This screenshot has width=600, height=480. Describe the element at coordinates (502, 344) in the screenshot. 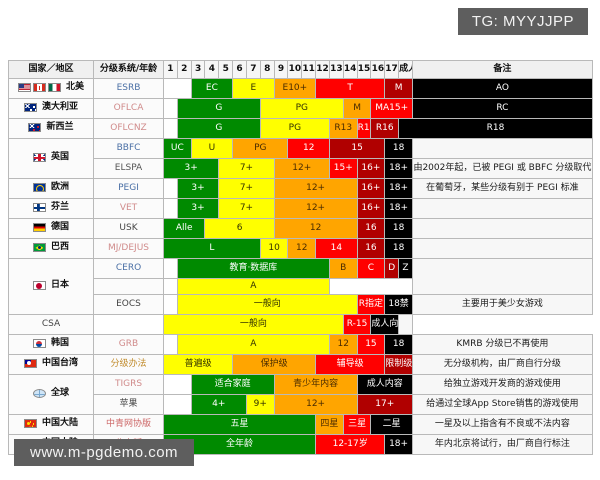

I see `note-cell: KMRB 分级已不再使用` at that location.